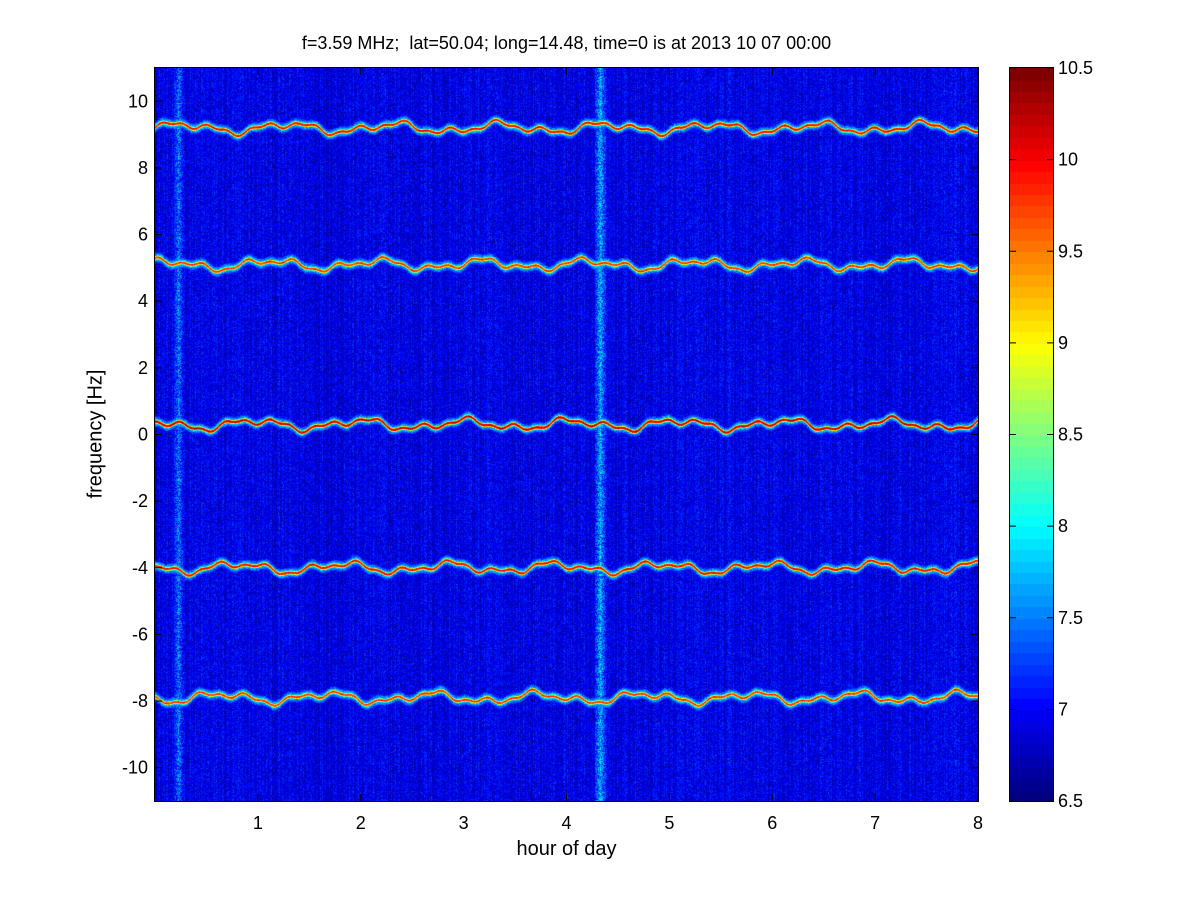 This screenshot has height=901, width=1201. Describe the element at coordinates (258, 823) in the screenshot. I see `x-tick-label: 1` at that location.